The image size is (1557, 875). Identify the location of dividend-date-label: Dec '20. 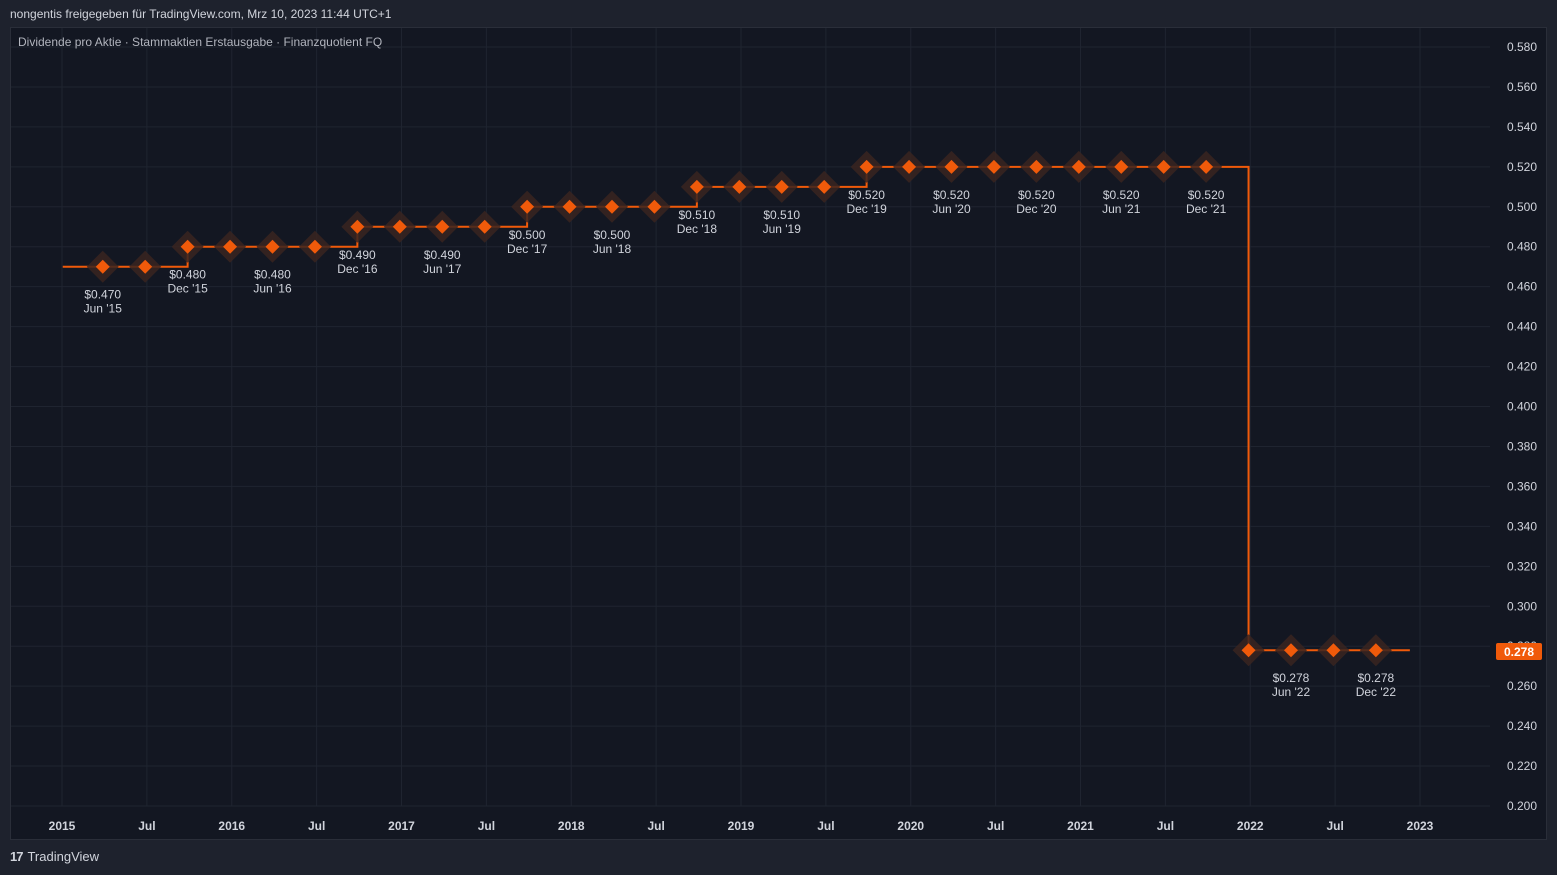
(1036, 209).